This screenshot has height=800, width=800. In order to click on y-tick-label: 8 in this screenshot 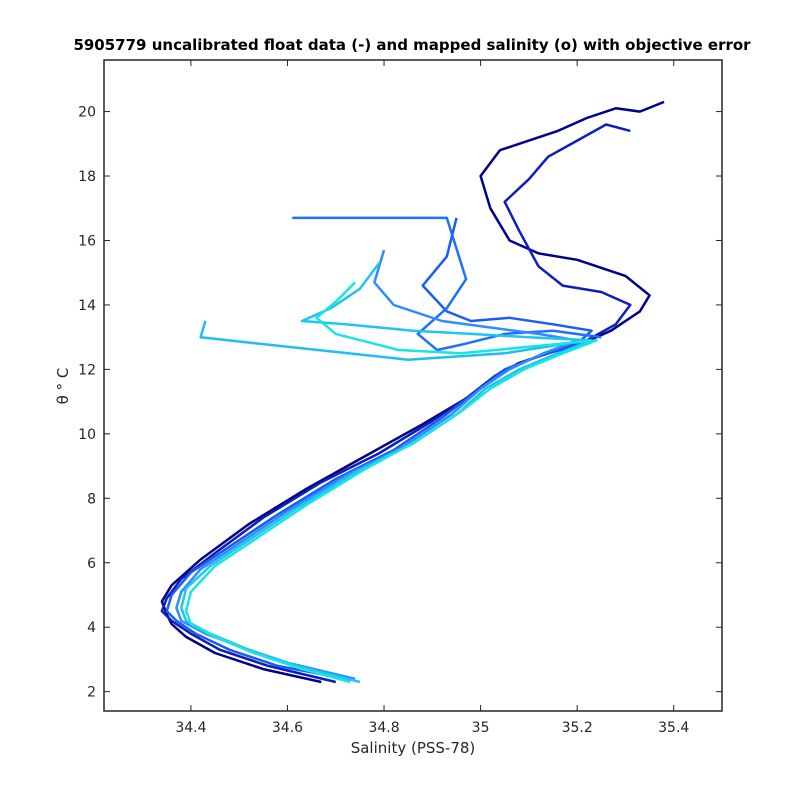, I will do `click(91, 499)`.